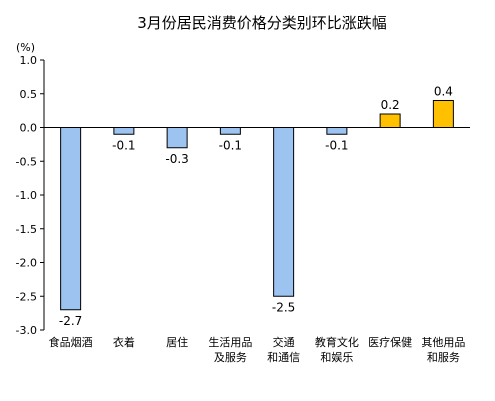  Describe the element at coordinates (283, 357) in the screenshot. I see `category-label: 和通信` at that location.